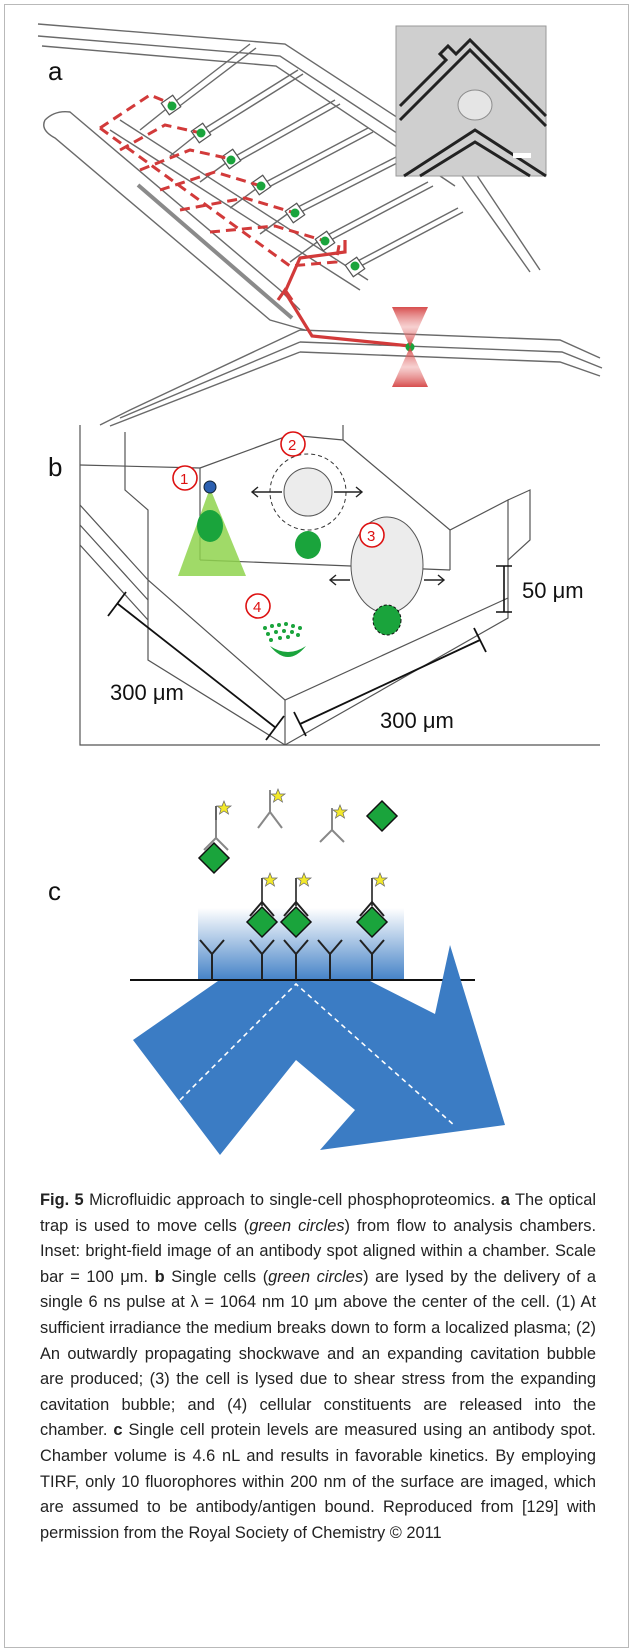 The width and height of the screenshot is (633, 1652). Describe the element at coordinates (297, 1225) in the screenshot. I see `caption-a-italic: green circles` at that location.